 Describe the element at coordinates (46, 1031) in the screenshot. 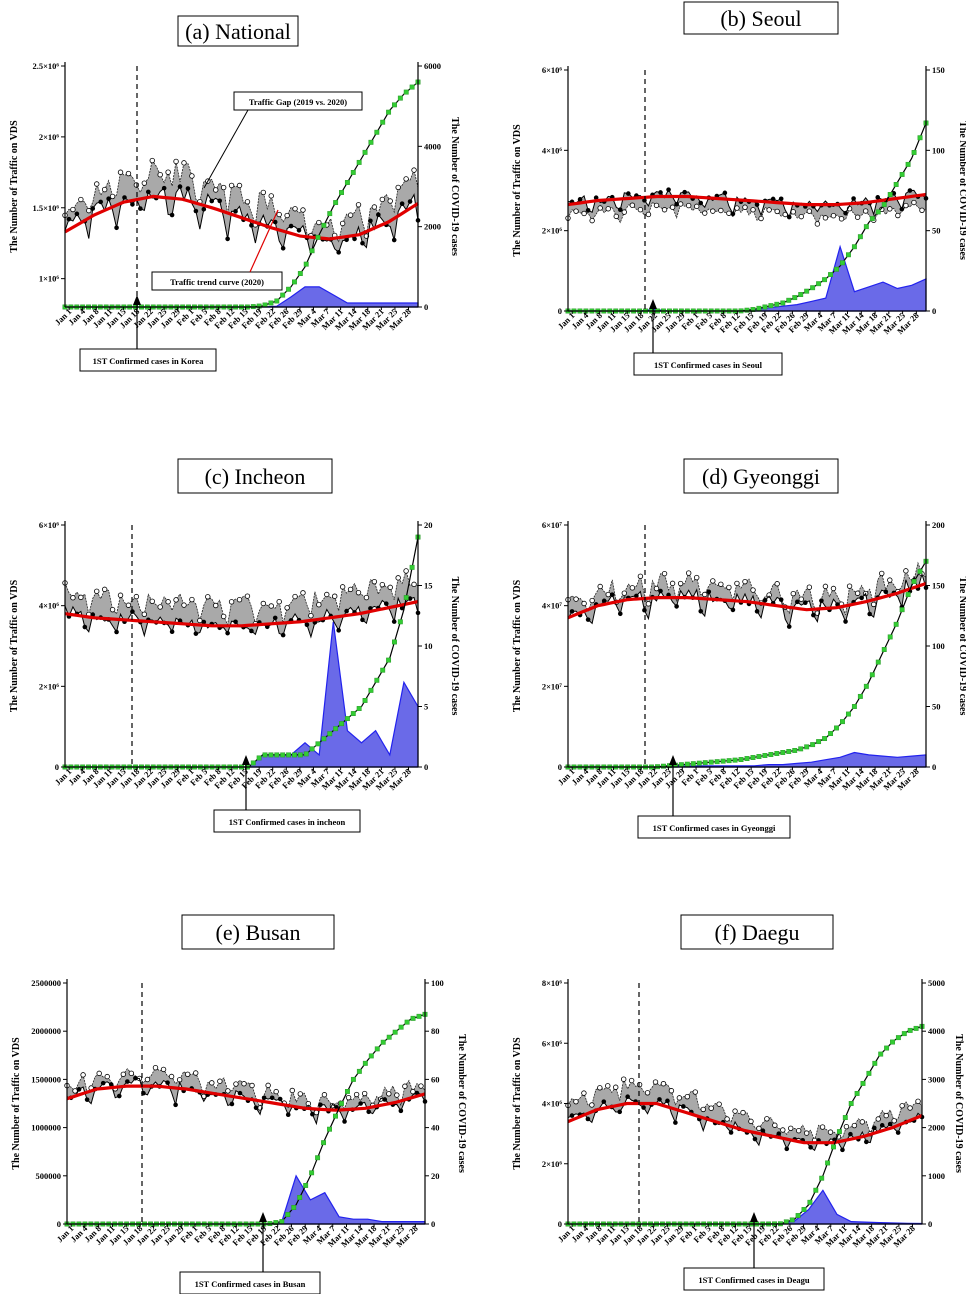

I see `y-tick-label-left: 2000000` at that location.